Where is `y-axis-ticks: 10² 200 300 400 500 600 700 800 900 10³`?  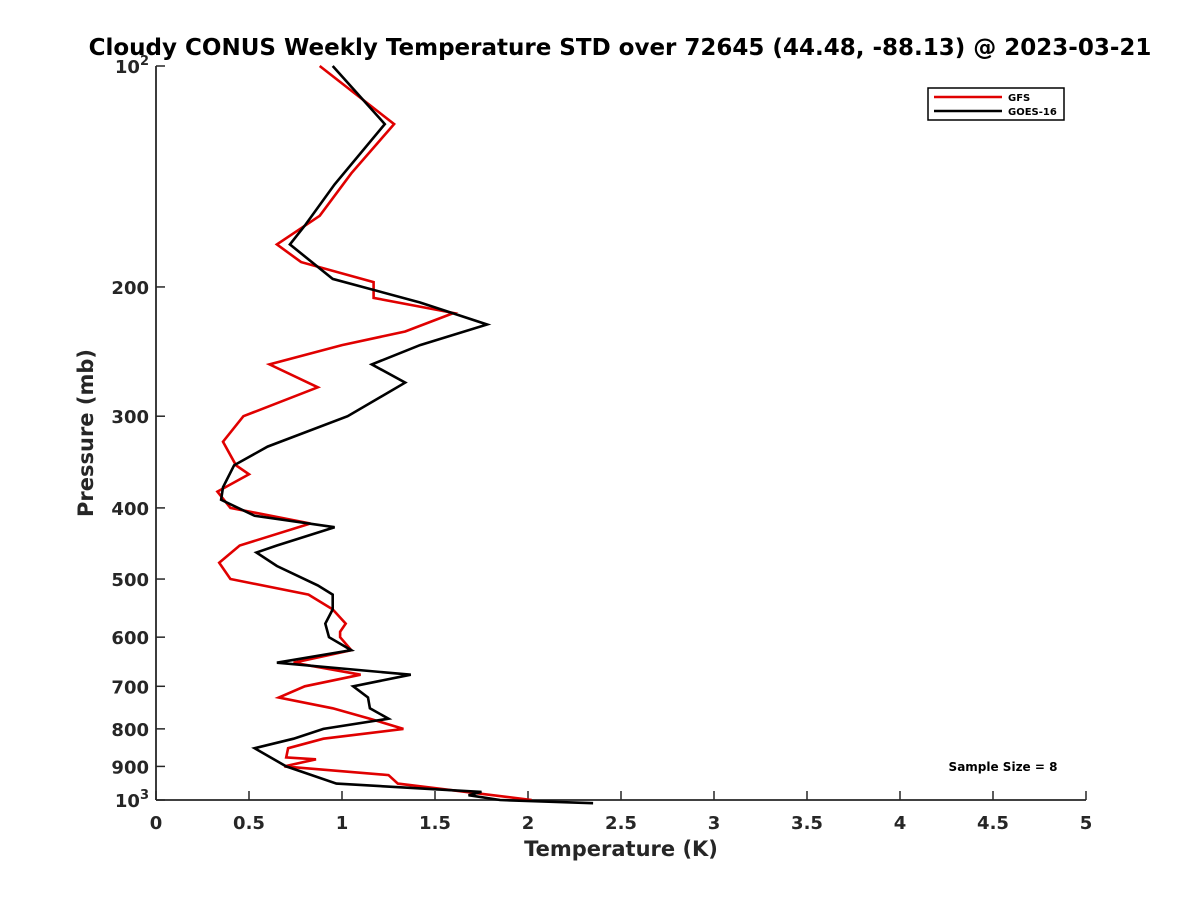 y-axis-ticks: 10² 200 300 400 500 600 700 800 900 10³ is located at coordinates (138, 433).